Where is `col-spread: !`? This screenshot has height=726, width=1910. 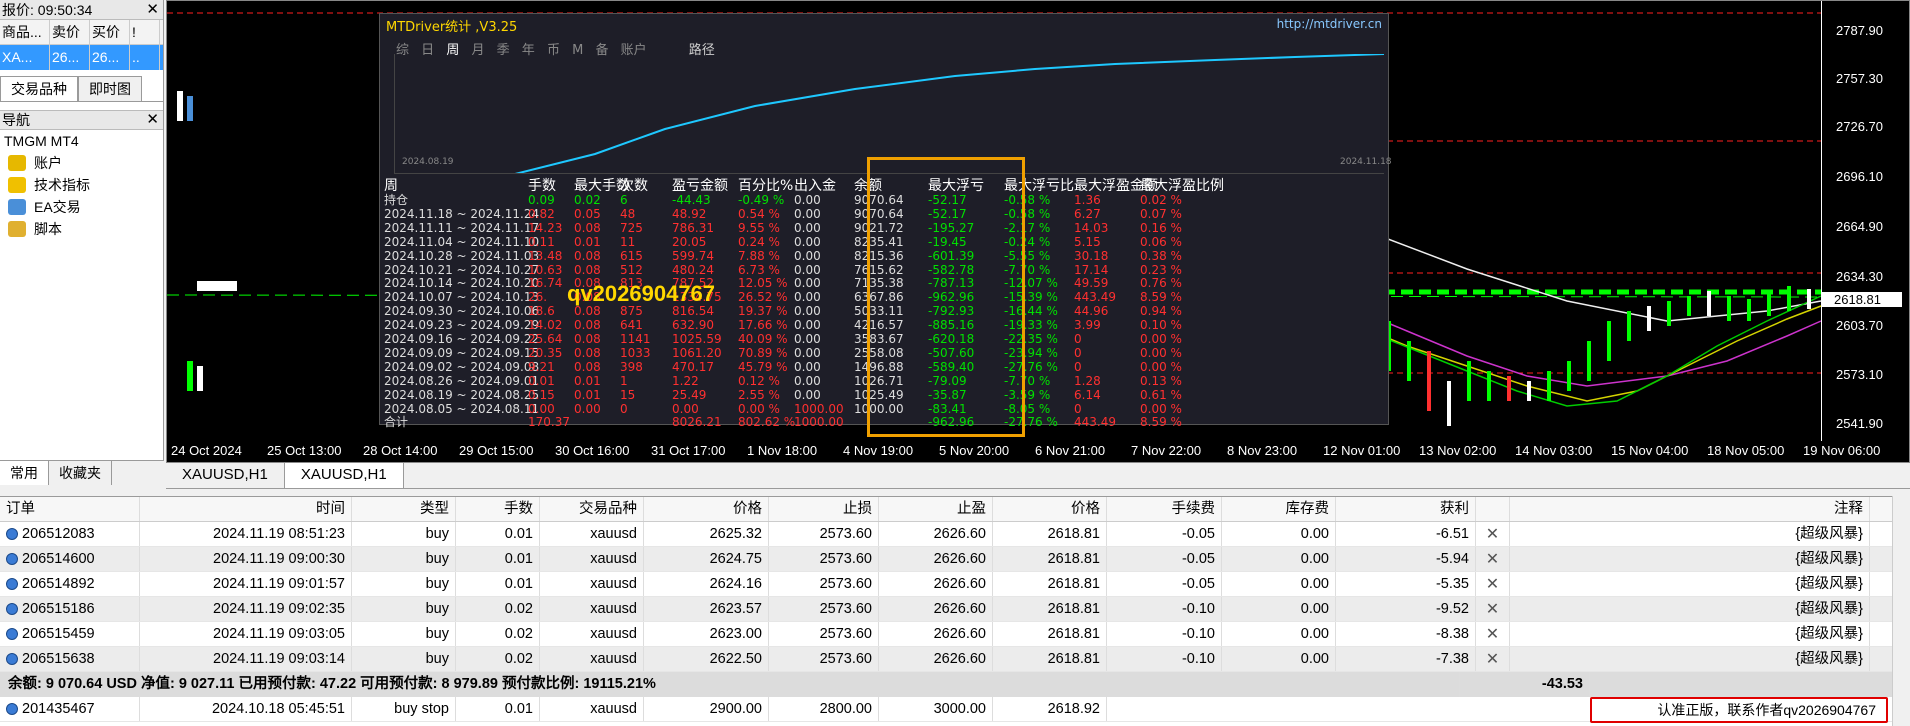 col-spread: ! is located at coordinates (145, 32).